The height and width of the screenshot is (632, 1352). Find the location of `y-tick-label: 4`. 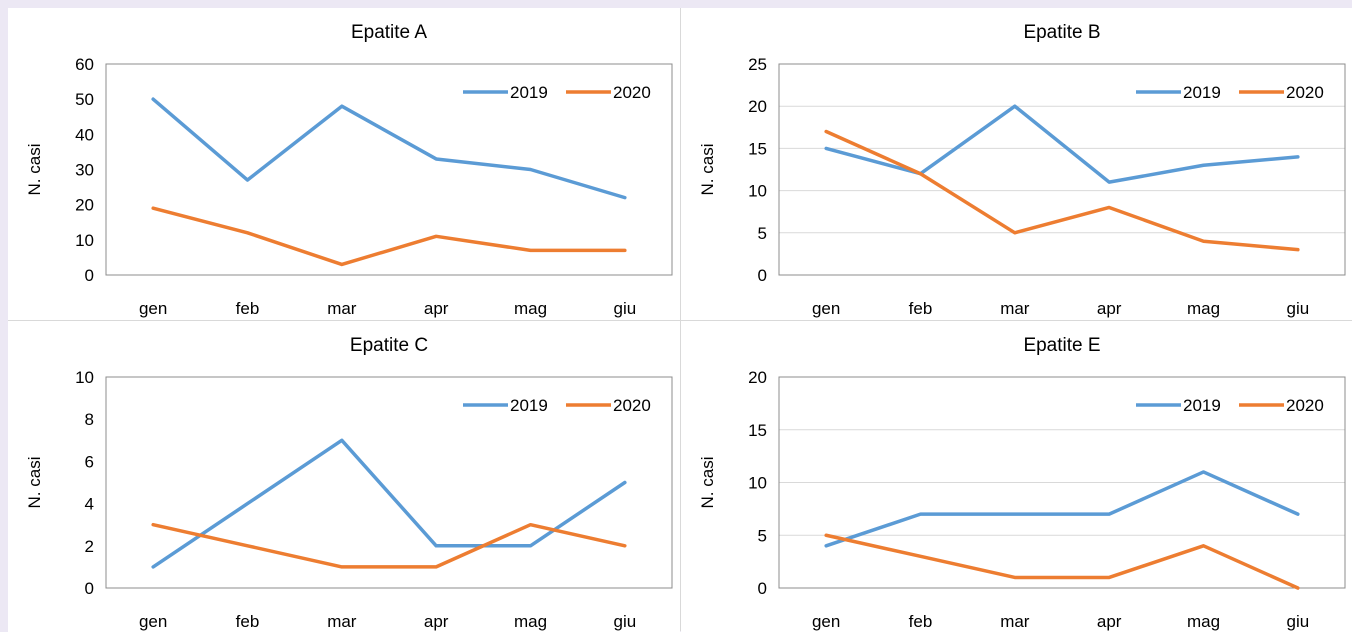

y-tick-label: 4 is located at coordinates (89, 504).